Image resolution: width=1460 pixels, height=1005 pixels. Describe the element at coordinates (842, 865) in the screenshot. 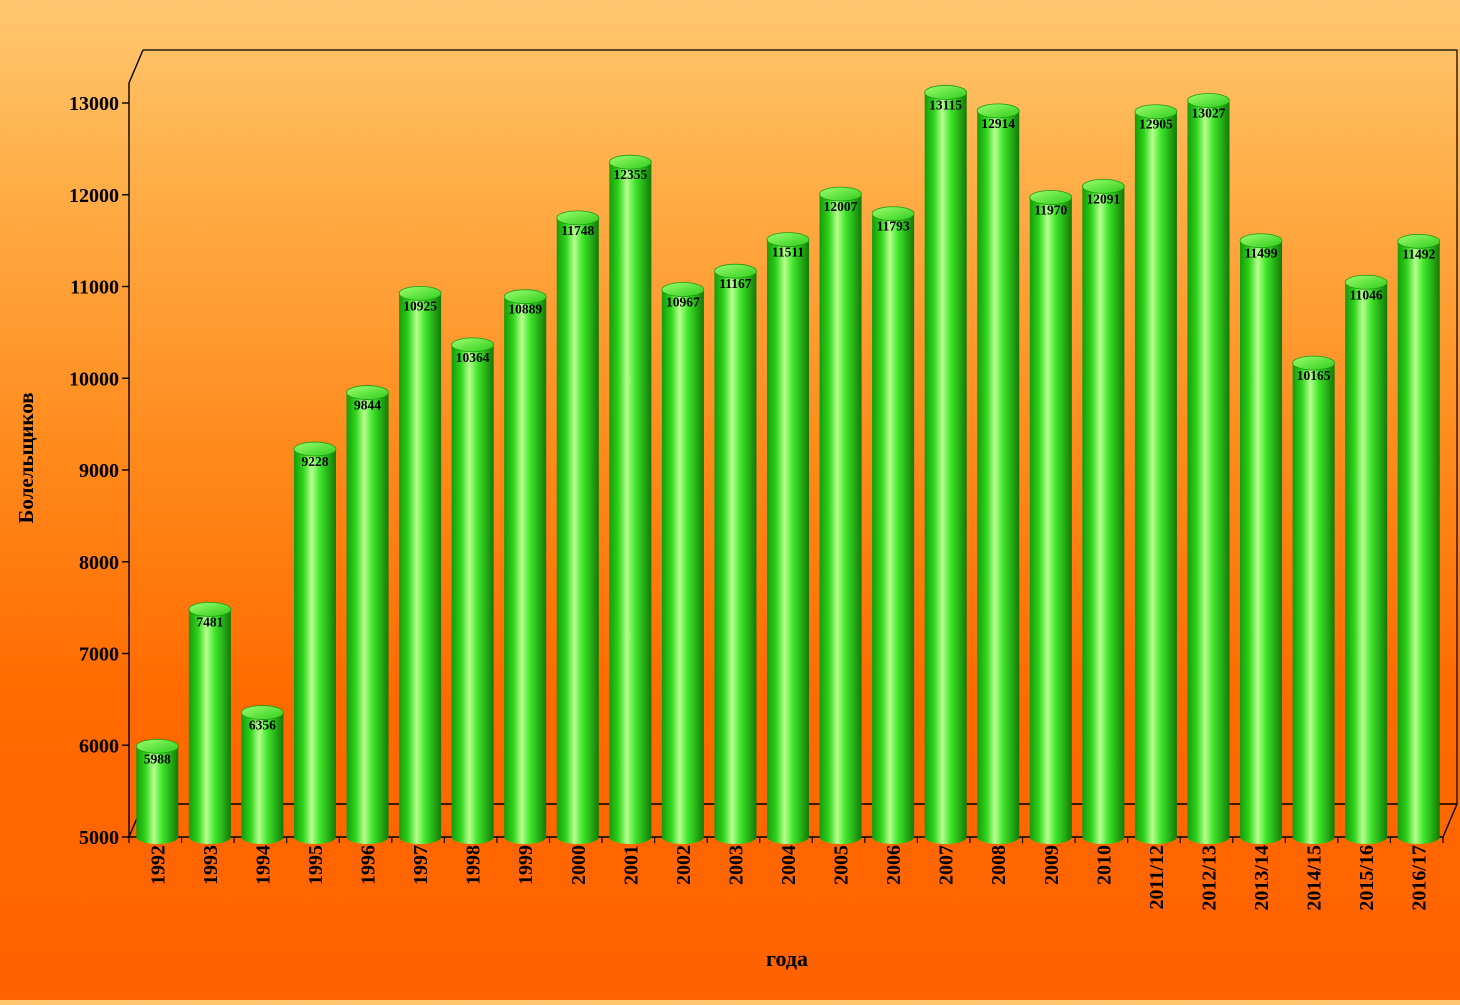

I see `x-tick-label: 2005` at that location.